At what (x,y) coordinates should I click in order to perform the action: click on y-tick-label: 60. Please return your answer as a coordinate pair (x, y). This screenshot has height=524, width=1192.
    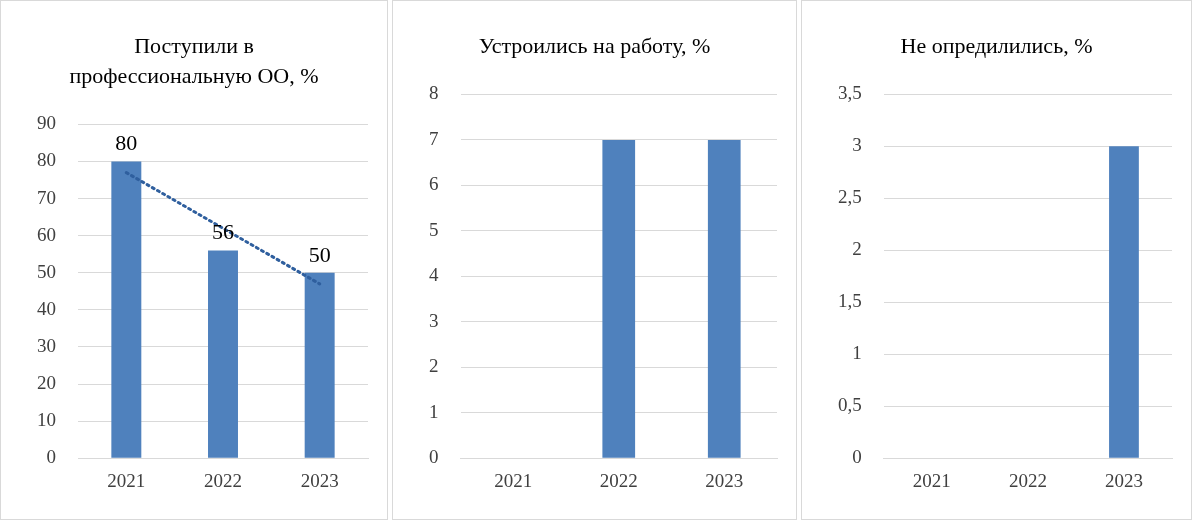
    Looking at the image, I should click on (46, 234).